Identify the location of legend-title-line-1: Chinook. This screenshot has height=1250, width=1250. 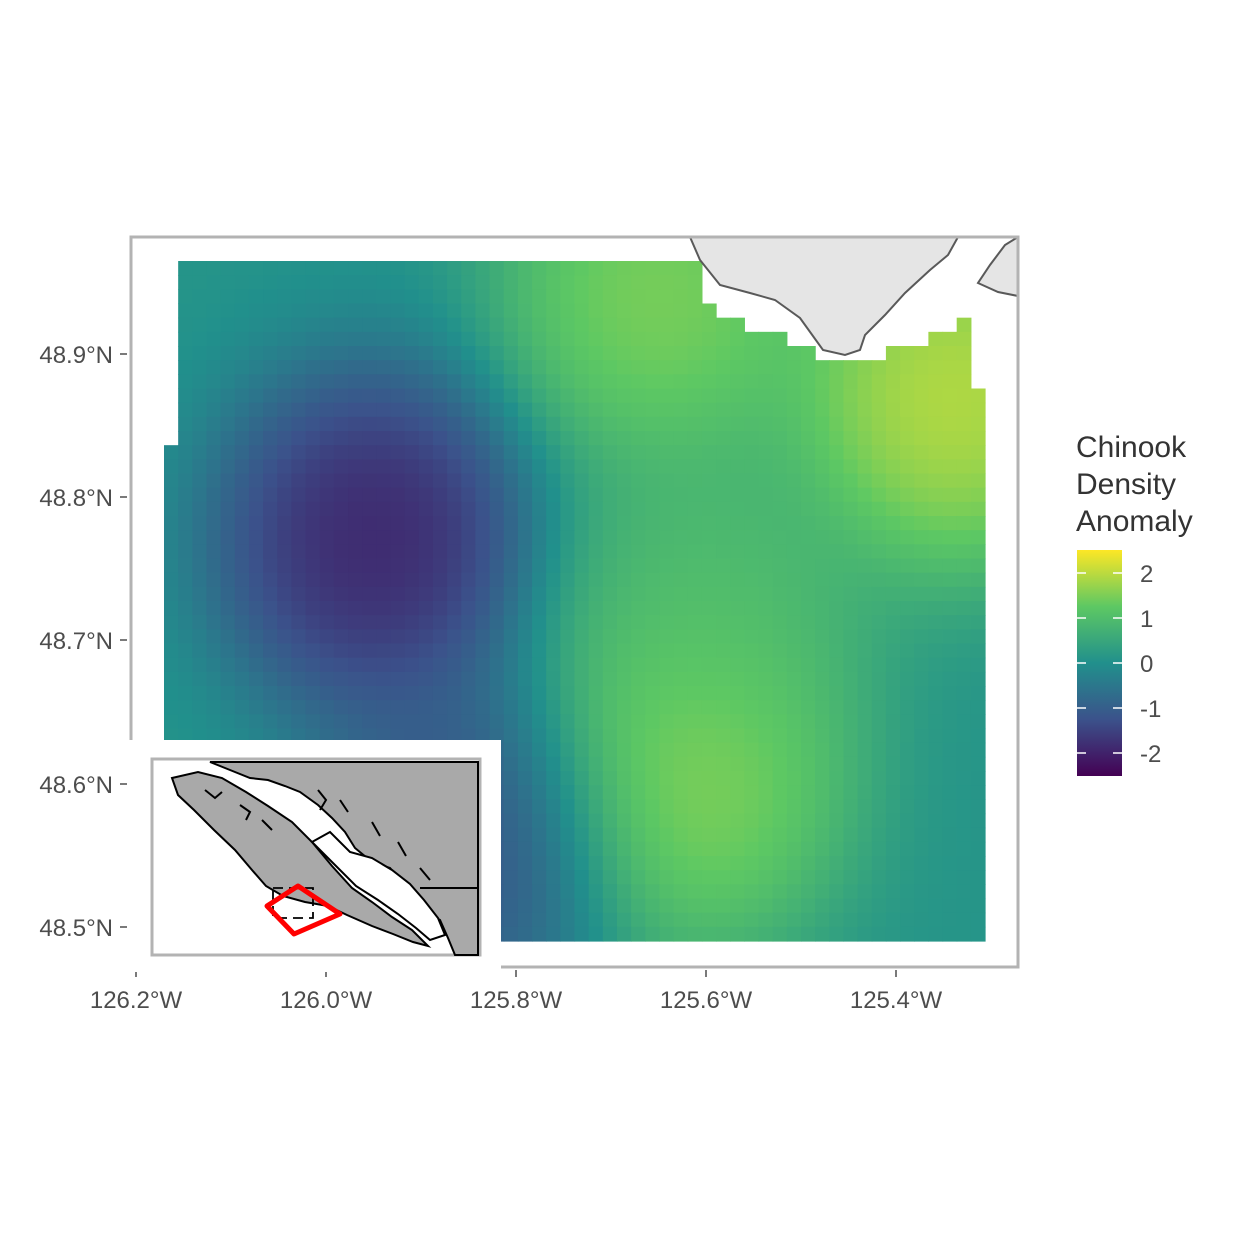
(1131, 447).